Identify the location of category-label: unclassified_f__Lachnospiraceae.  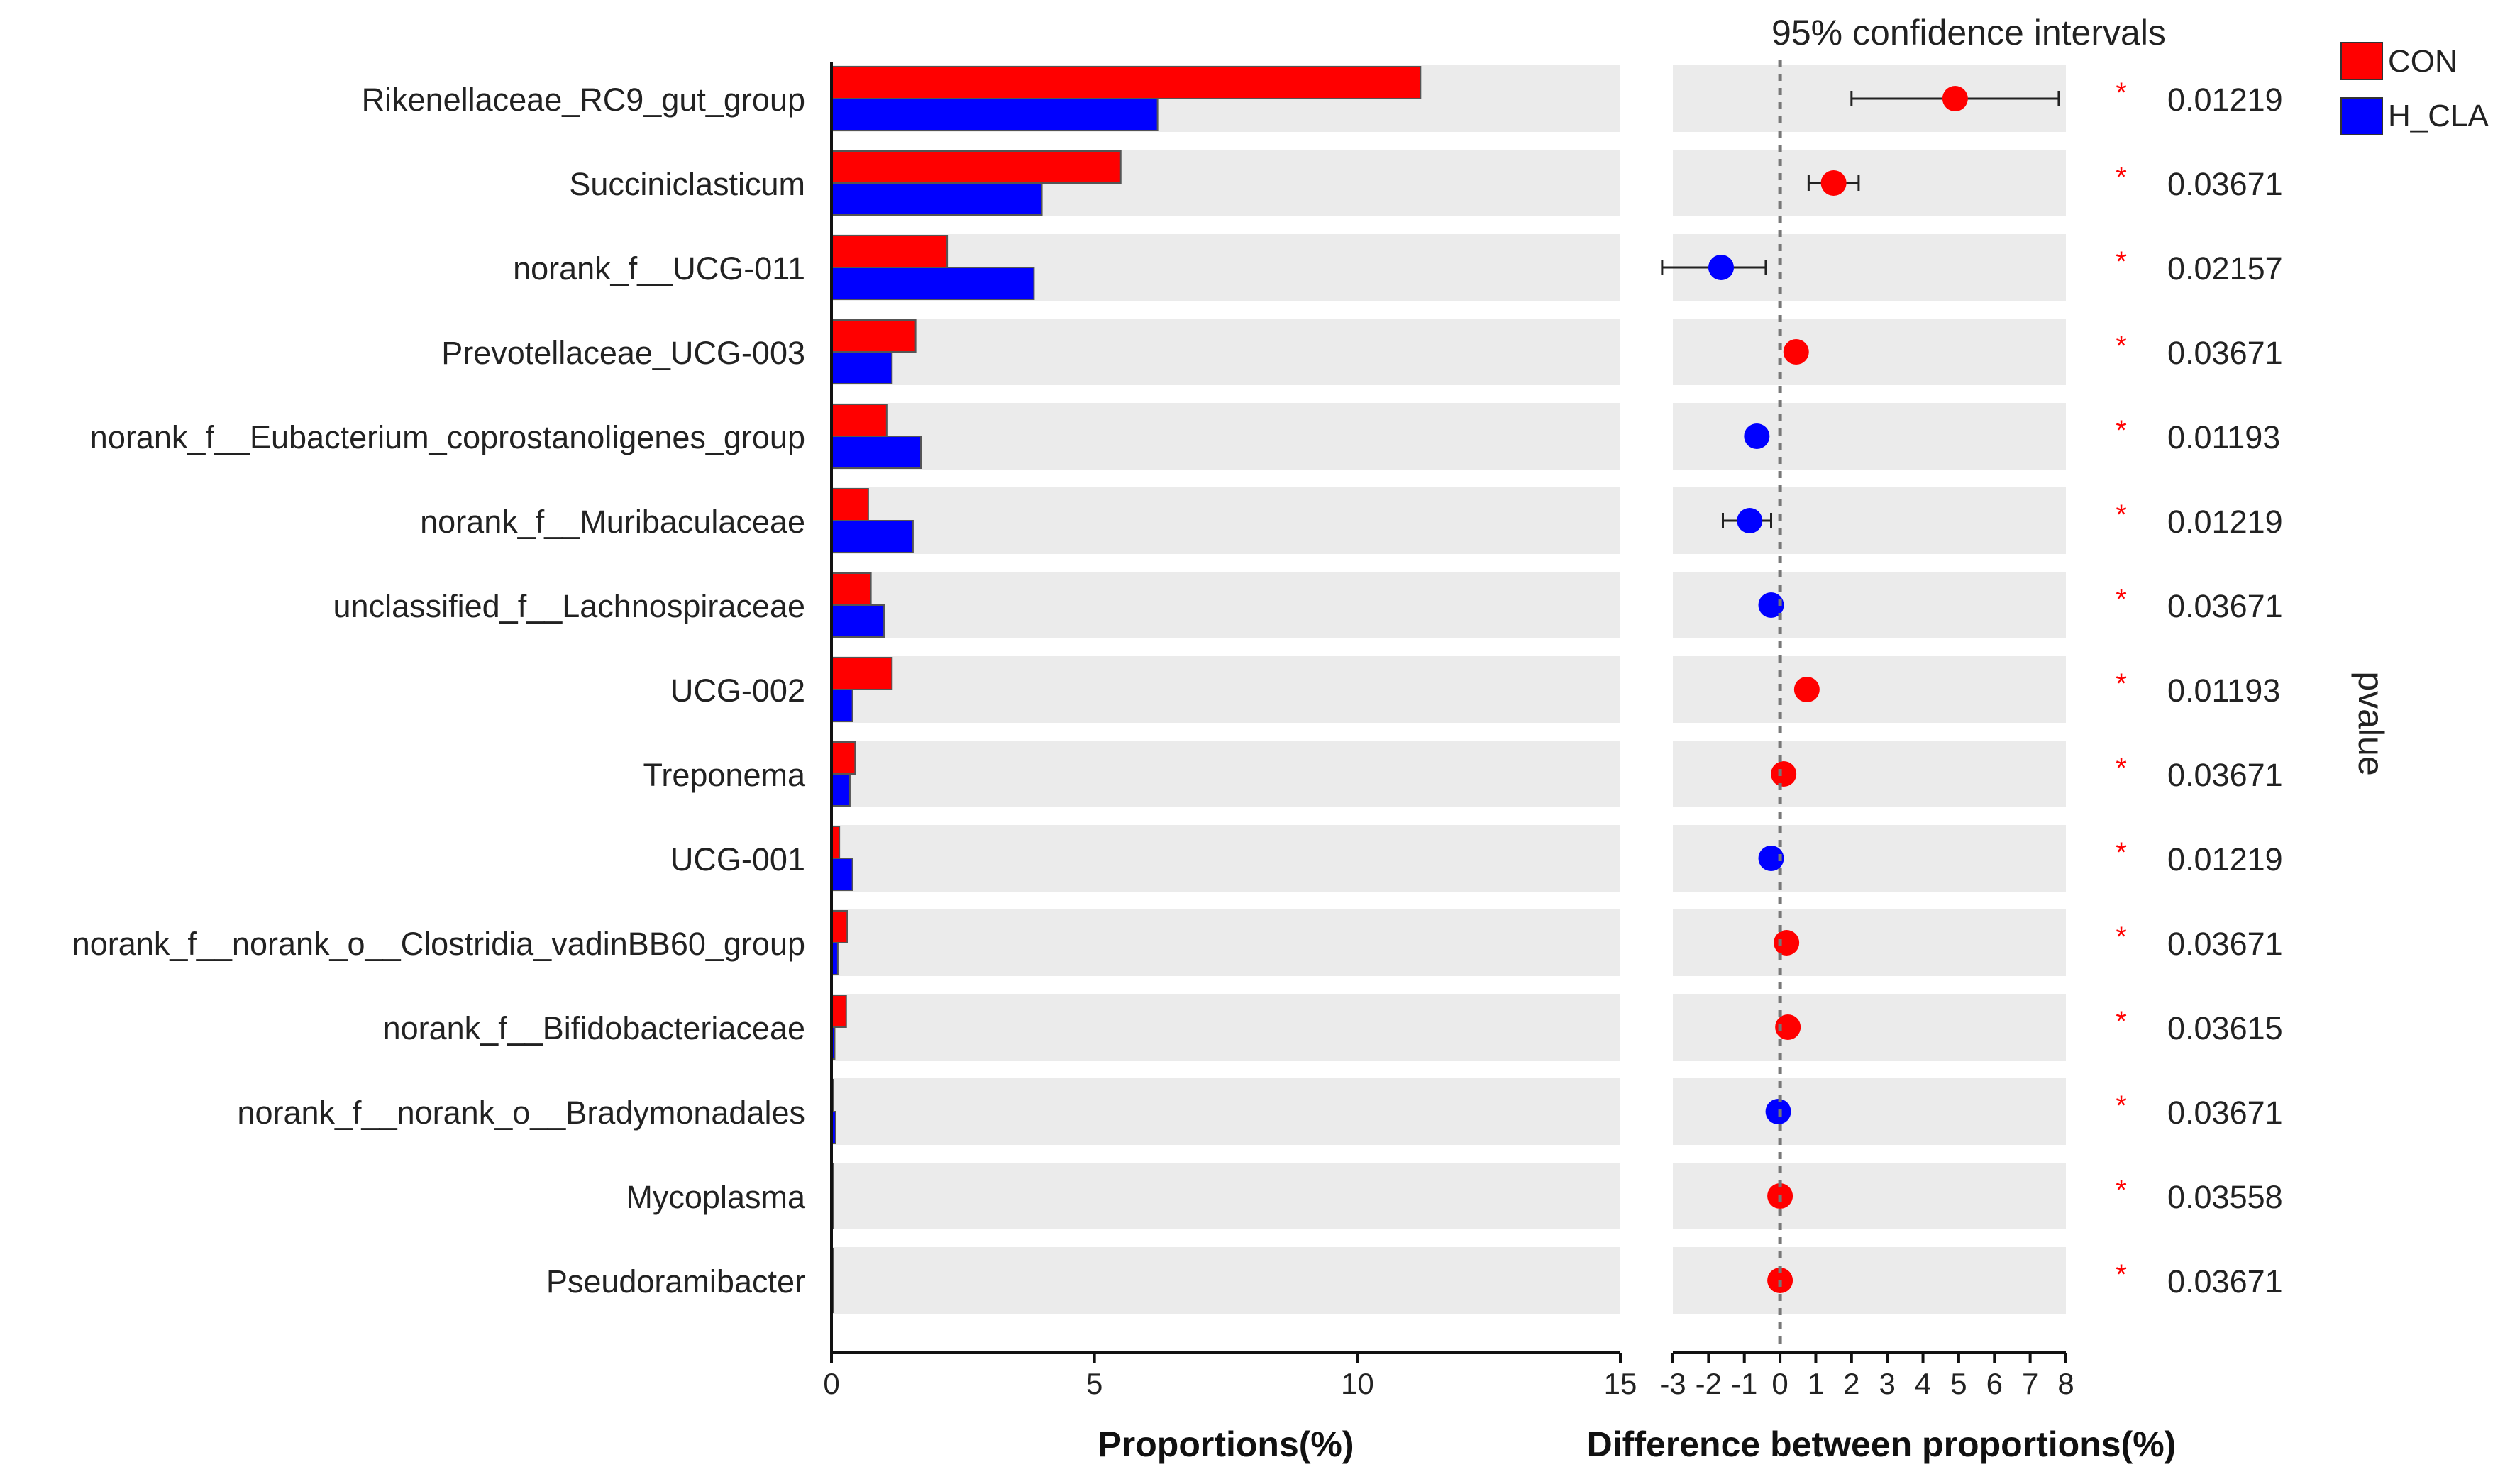
(569, 606).